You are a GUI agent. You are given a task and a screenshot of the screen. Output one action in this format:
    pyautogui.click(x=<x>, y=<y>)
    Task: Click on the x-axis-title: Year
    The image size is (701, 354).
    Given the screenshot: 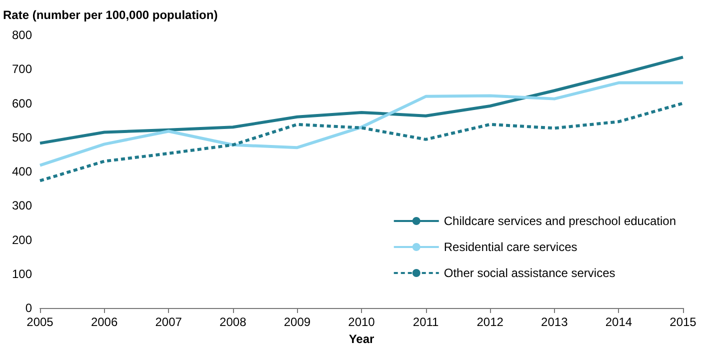 What is the action you would take?
    pyautogui.click(x=361, y=339)
    